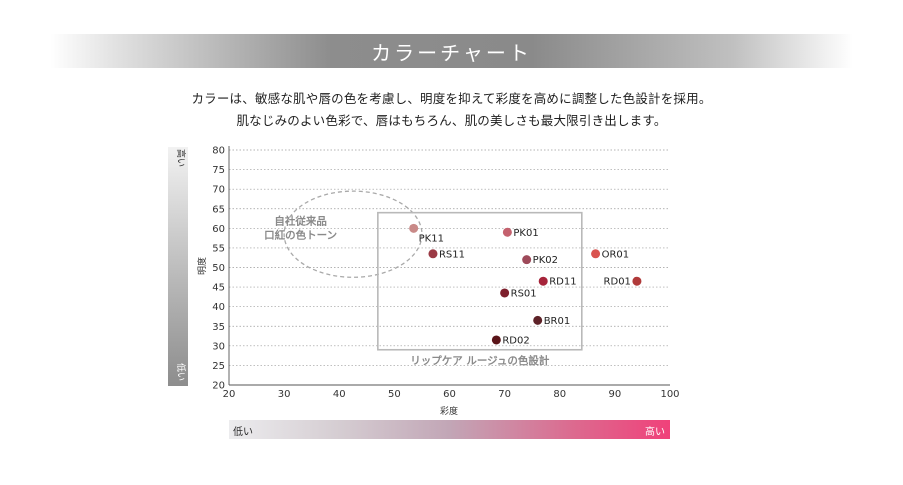 The height and width of the screenshot is (485, 903). I want to click on y-tick-label-55: 55, so click(218, 248).